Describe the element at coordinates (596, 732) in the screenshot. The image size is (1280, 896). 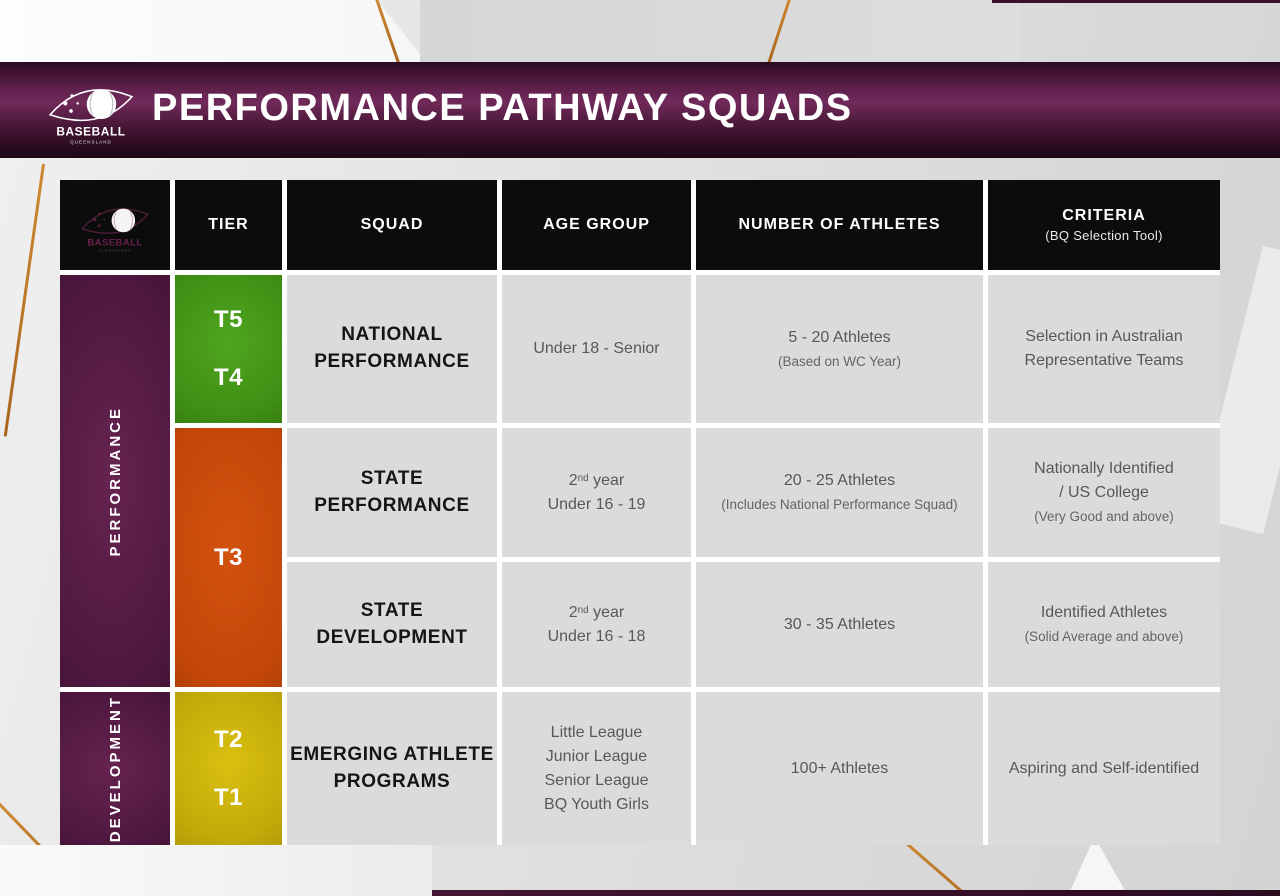
I see `age-group-value: Little League` at that location.